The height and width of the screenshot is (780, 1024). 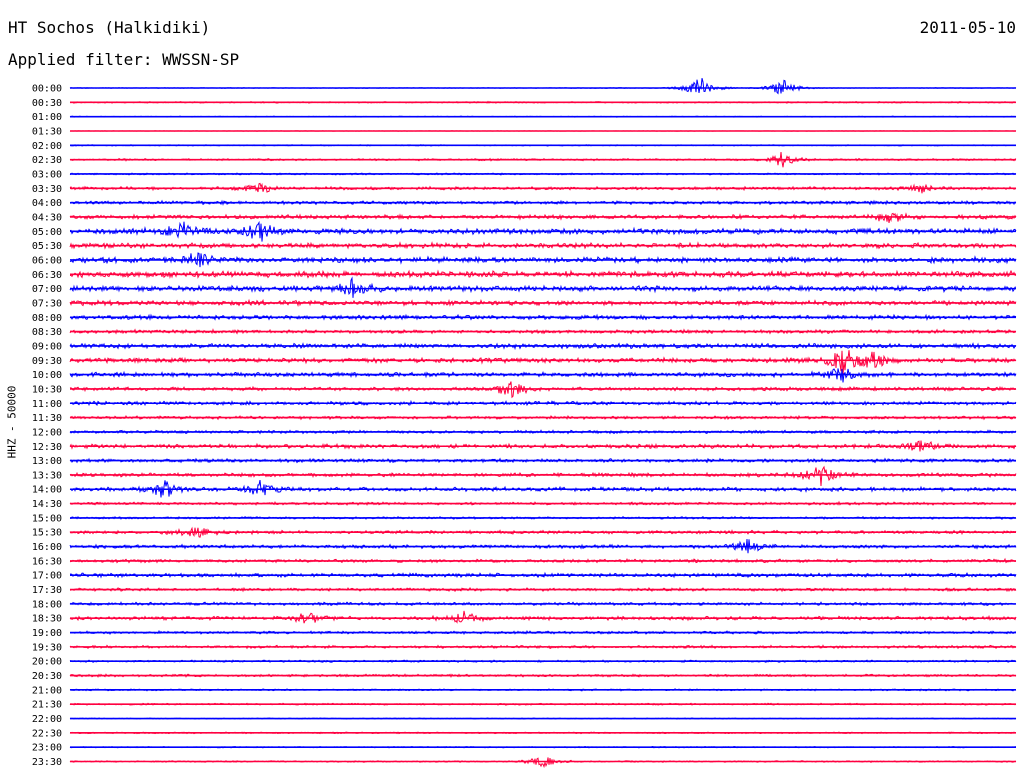 I want to click on station-title: HT Sochos (Halkidiki), so click(x=109, y=27).